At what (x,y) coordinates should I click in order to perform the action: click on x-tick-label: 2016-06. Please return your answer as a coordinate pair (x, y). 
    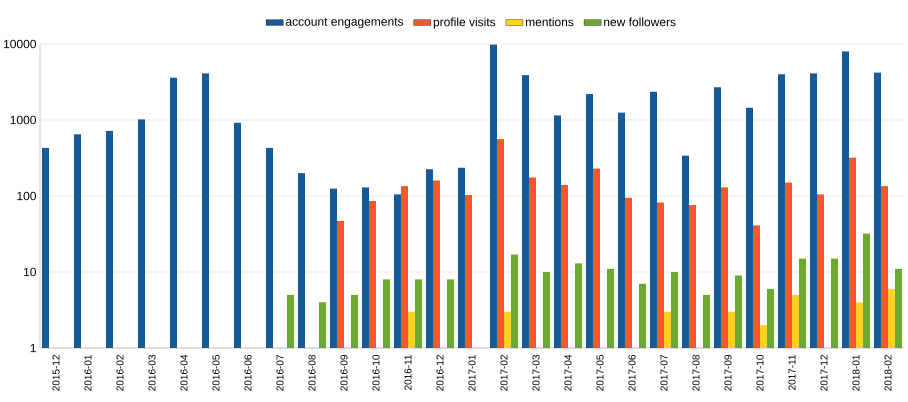
    Looking at the image, I should click on (248, 372).